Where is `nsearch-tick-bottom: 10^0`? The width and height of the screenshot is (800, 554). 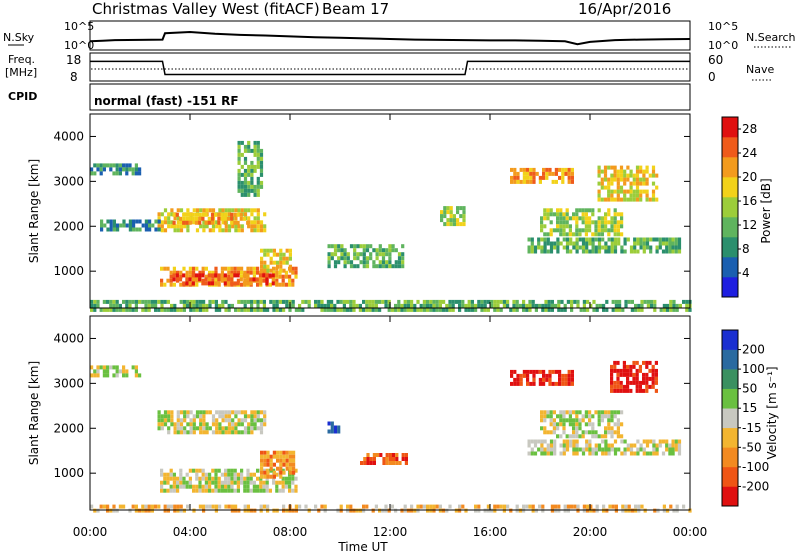
nsearch-tick-bottom: 10^0 is located at coordinates (723, 45).